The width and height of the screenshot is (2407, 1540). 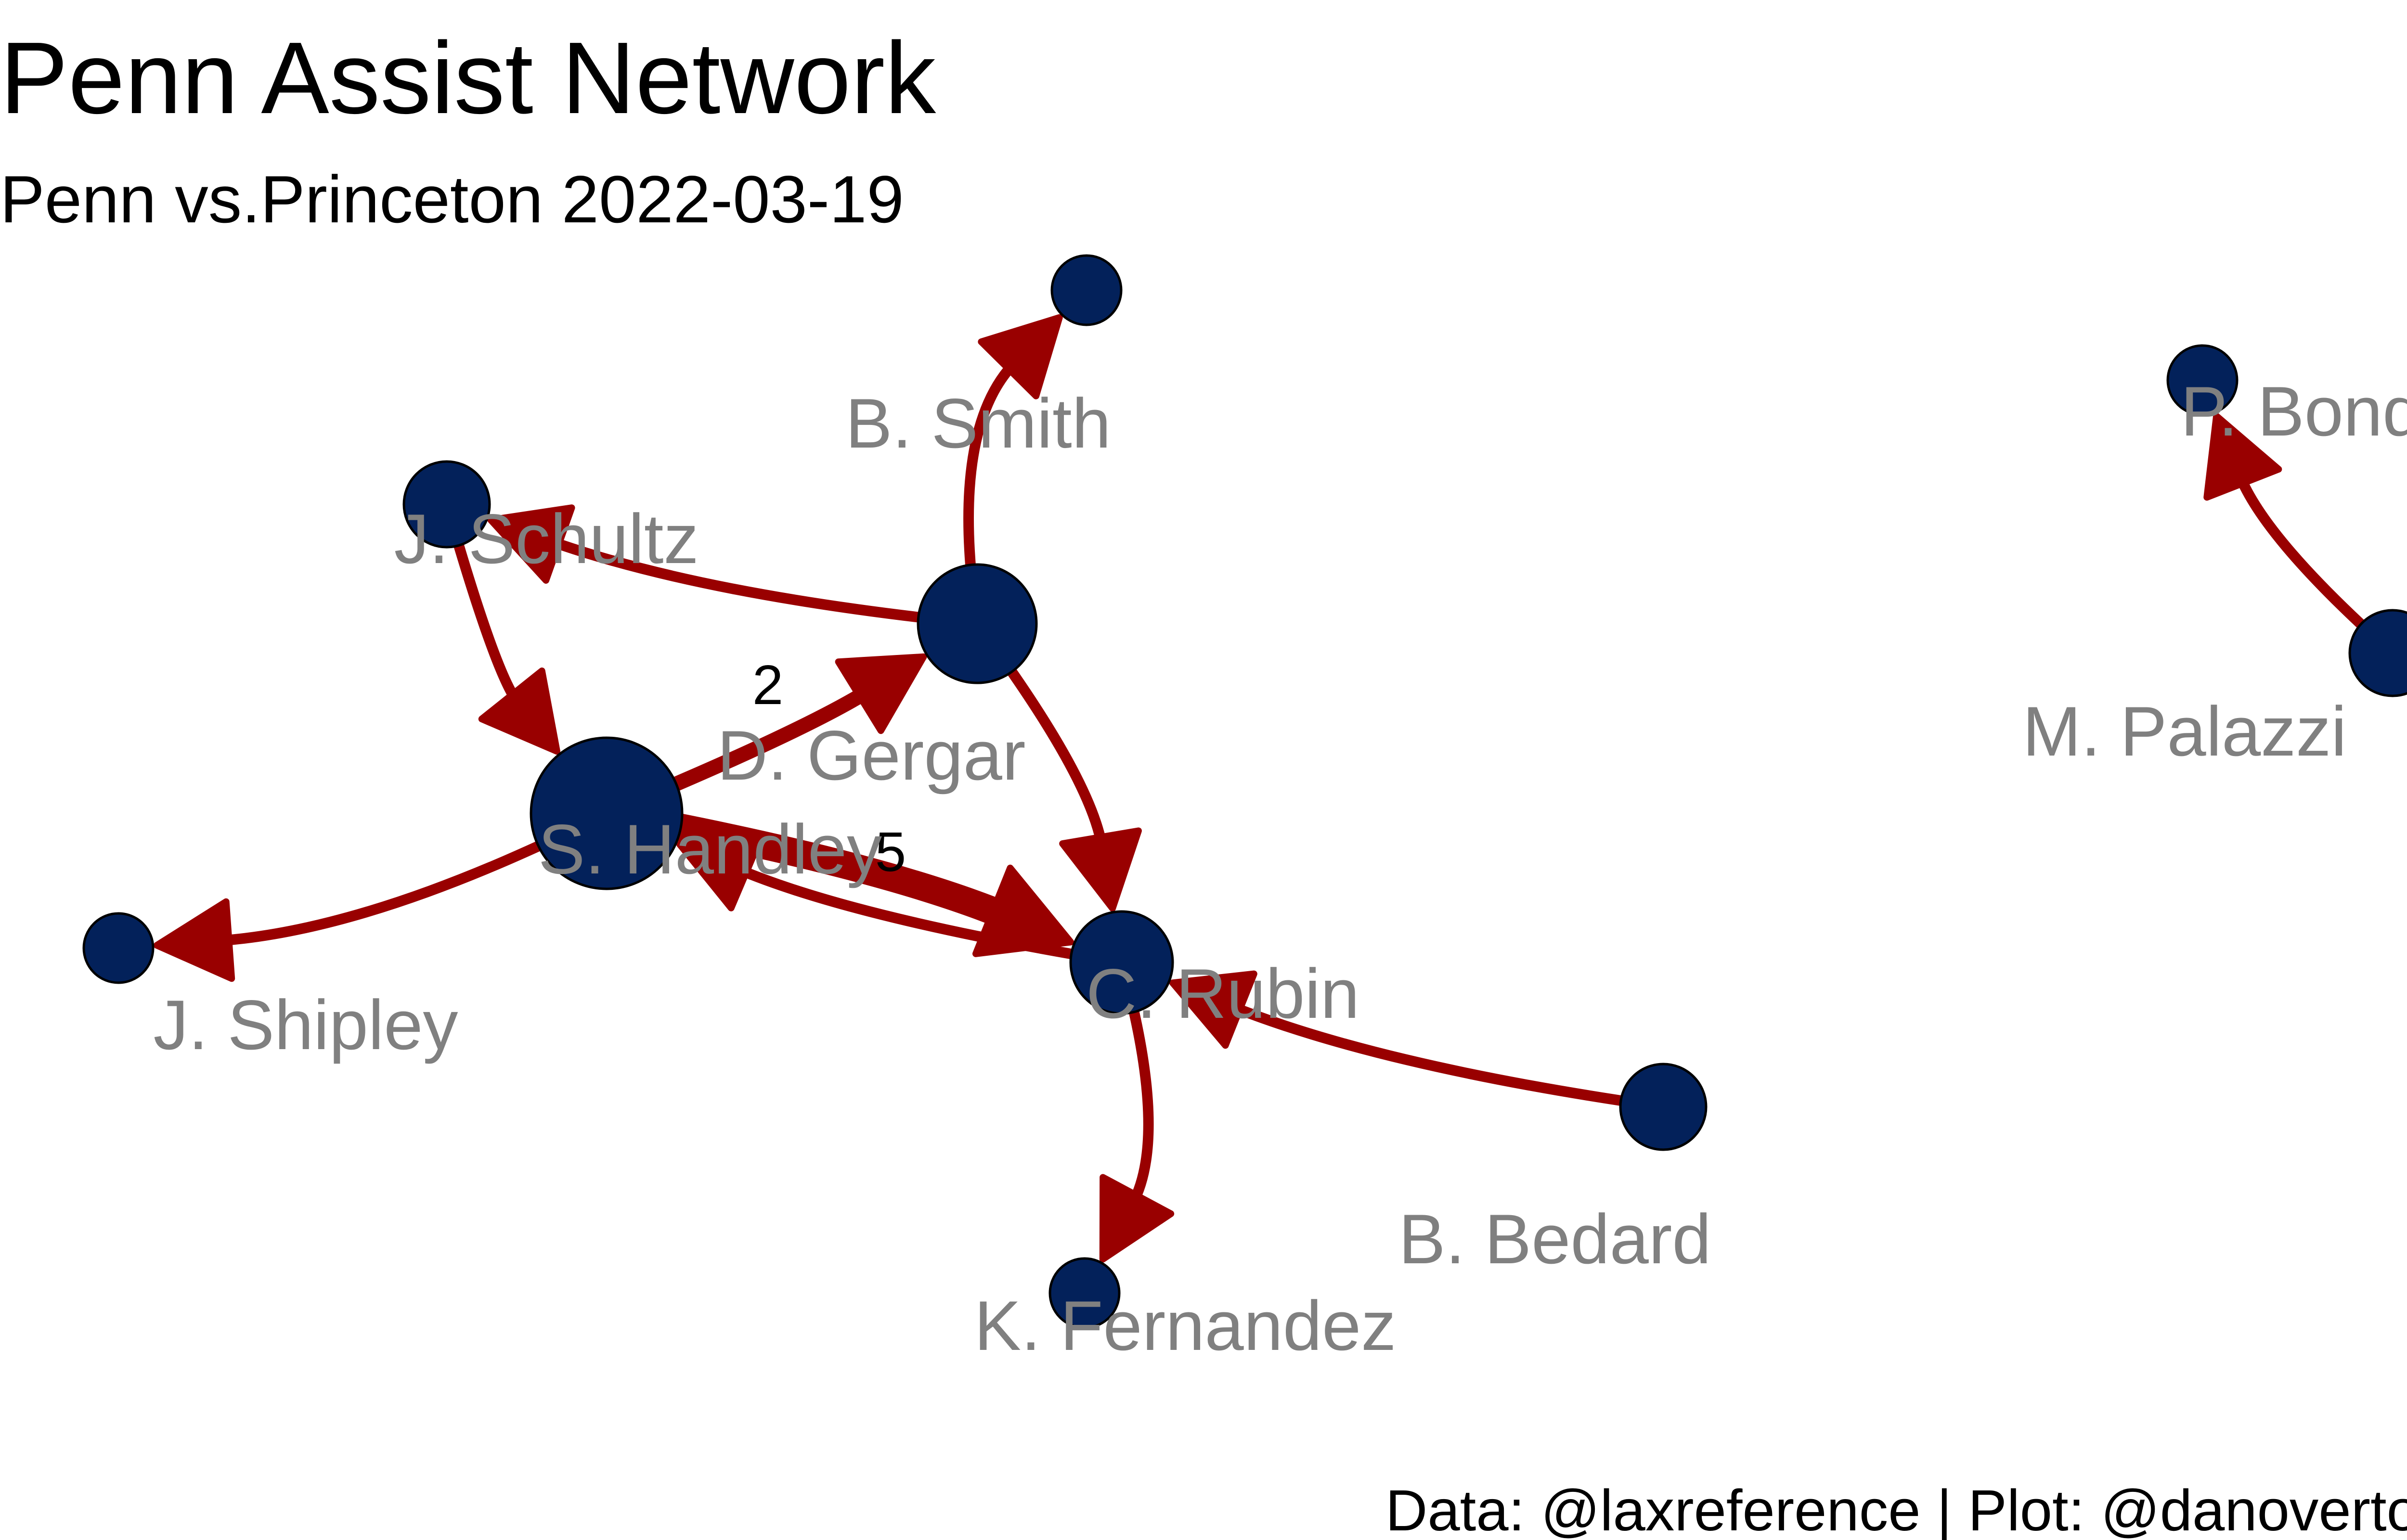 What do you see at coordinates (2202, 380) in the screenshot?
I see `player-node-bond` at bounding box center [2202, 380].